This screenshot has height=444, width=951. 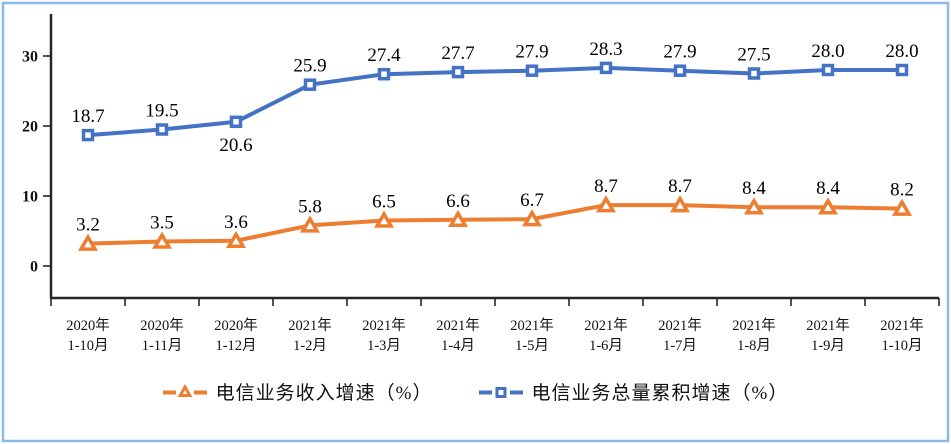 I want to click on legend-item-revenue-growth: 电信业务收入增速（%）, so click(x=297, y=391).